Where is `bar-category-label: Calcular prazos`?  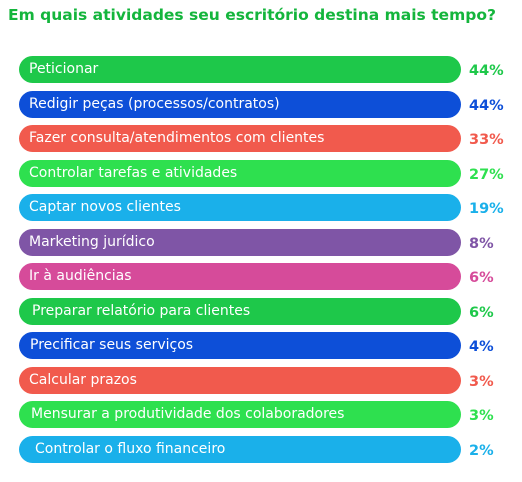 bar-category-label: Calcular prazos is located at coordinates (83, 380).